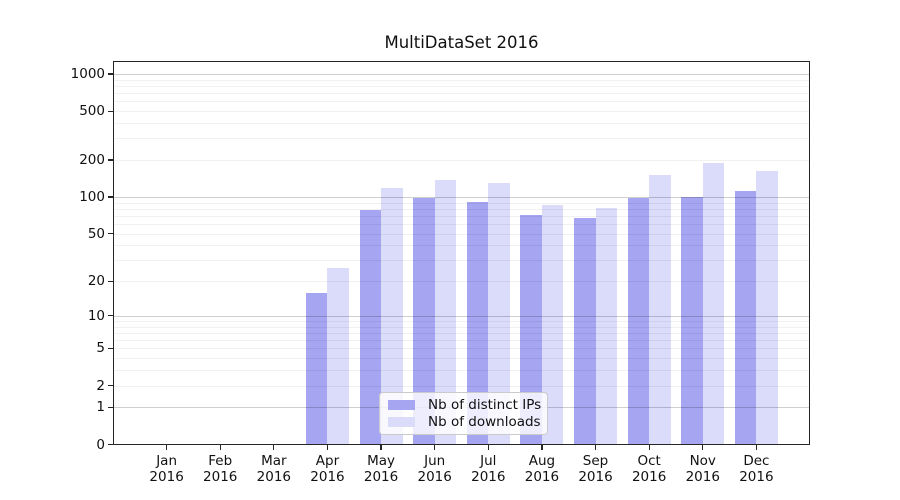  What do you see at coordinates (702, 469) in the screenshot?
I see `x-axis-tick-label-nov-2016: Nov 2016` at bounding box center [702, 469].